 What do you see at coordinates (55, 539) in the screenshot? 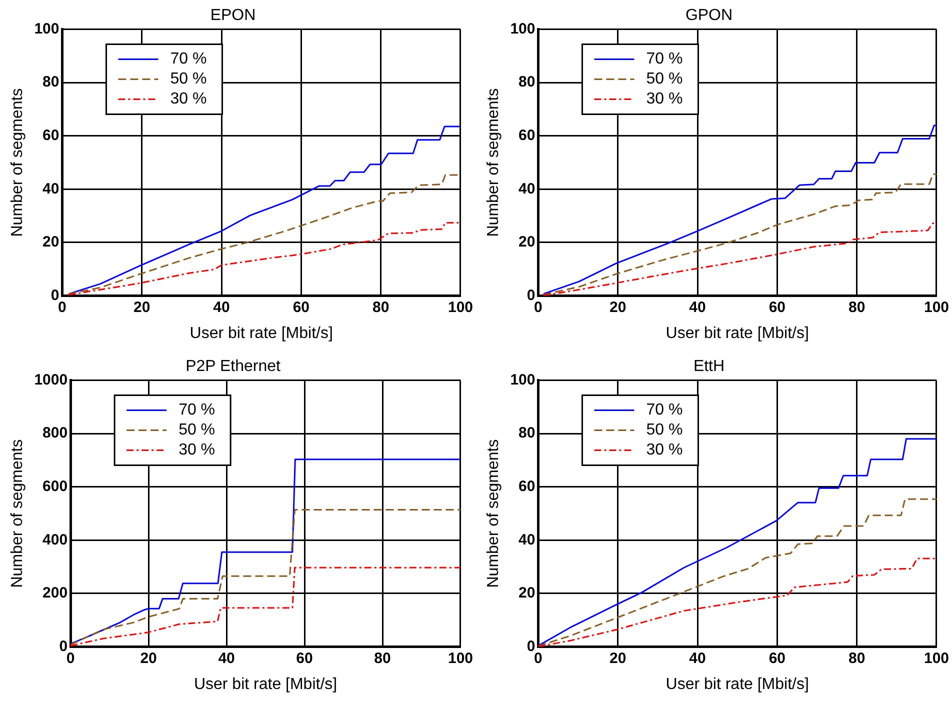
I see `y-tick-label: 400` at bounding box center [55, 539].